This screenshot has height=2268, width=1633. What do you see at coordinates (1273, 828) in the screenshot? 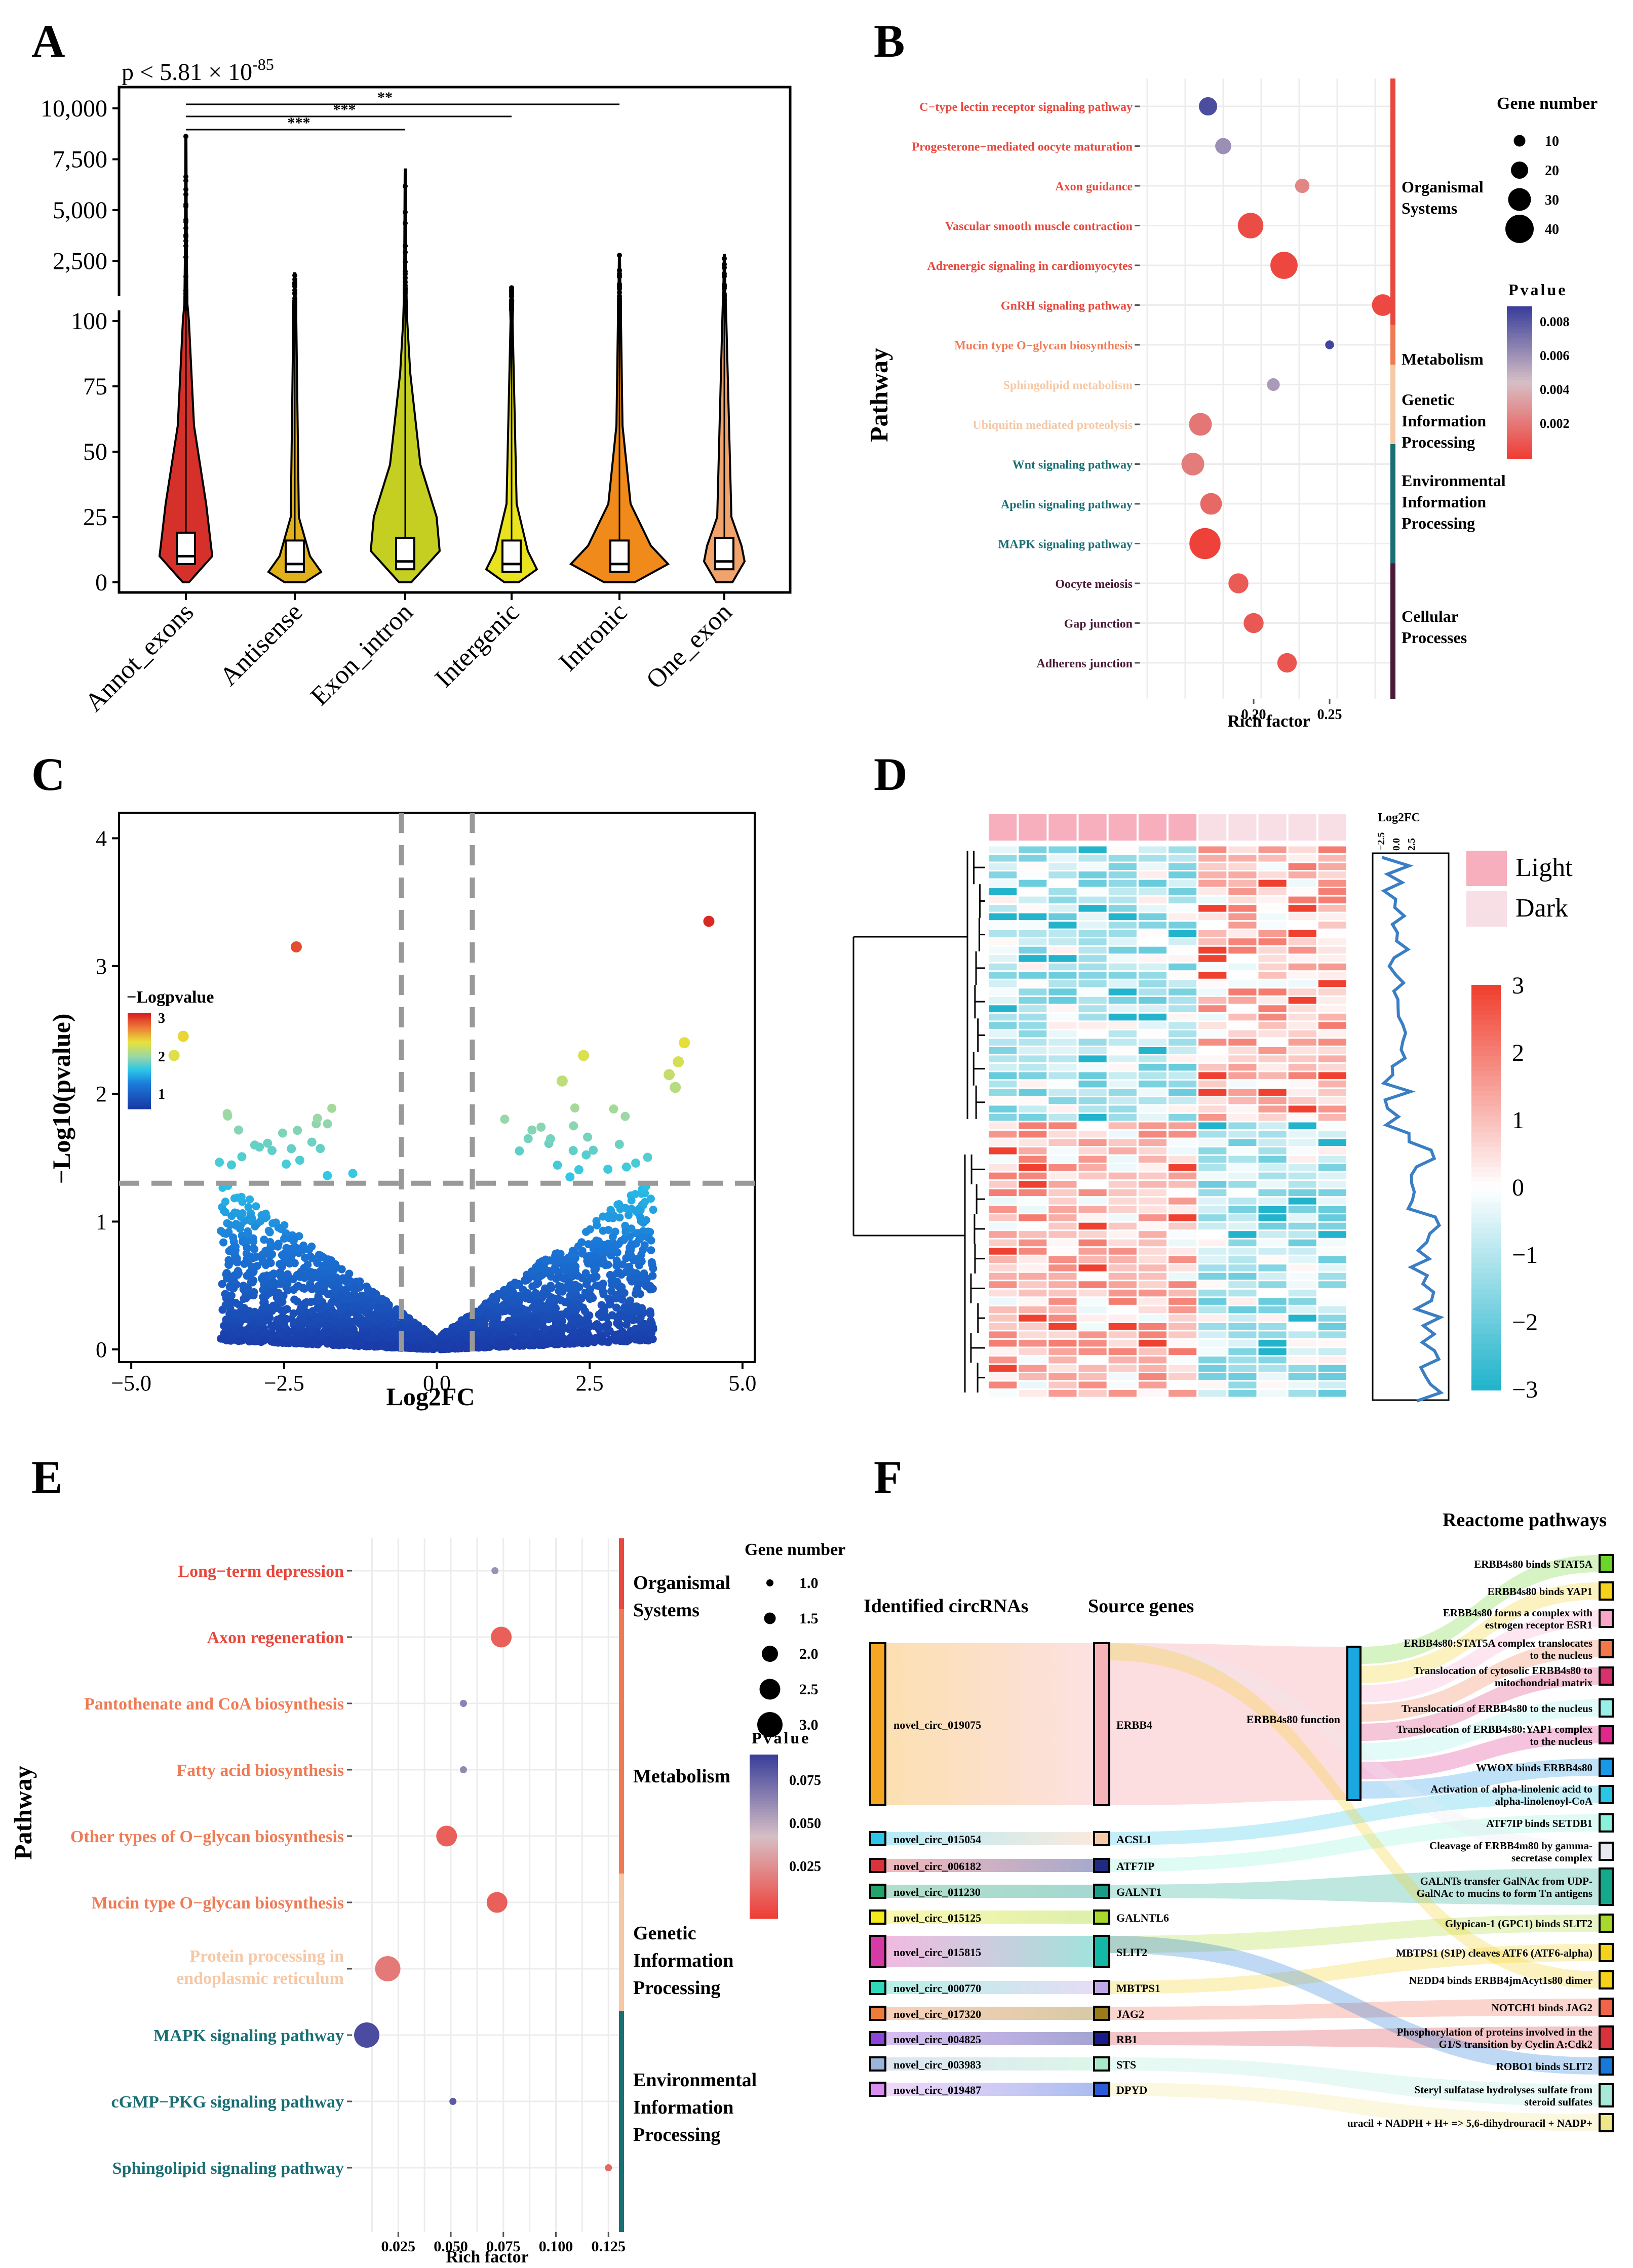
I see `group-annotation-cell` at bounding box center [1273, 828].